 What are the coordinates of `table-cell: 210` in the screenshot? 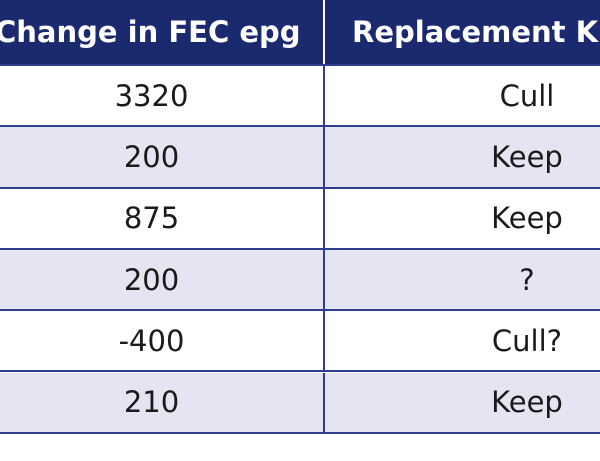 It's located at (151, 402).